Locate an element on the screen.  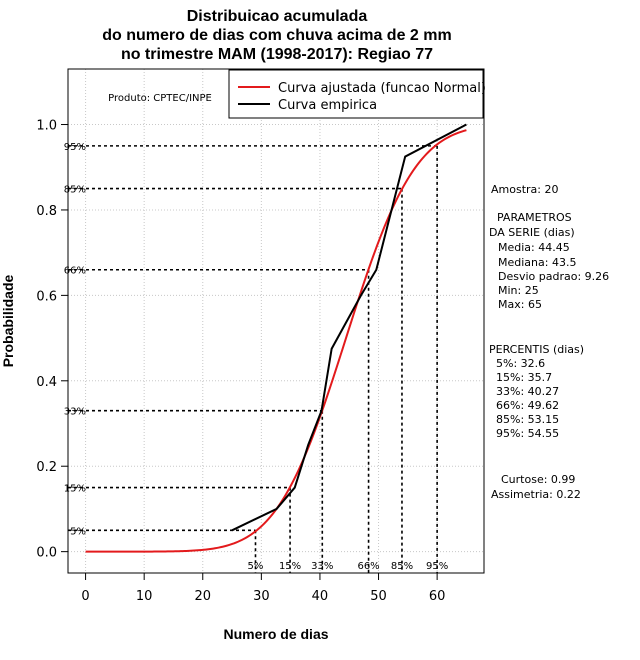
percentil-5: 5%: 32.6 is located at coordinates (520, 363).